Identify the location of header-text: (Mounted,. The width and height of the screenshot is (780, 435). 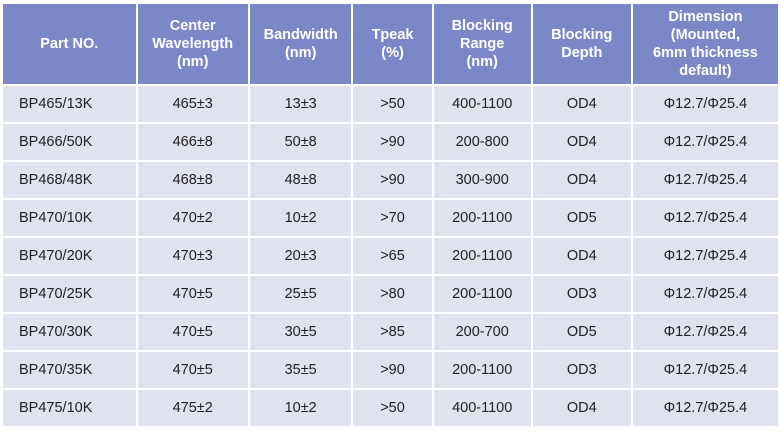
(705, 35).